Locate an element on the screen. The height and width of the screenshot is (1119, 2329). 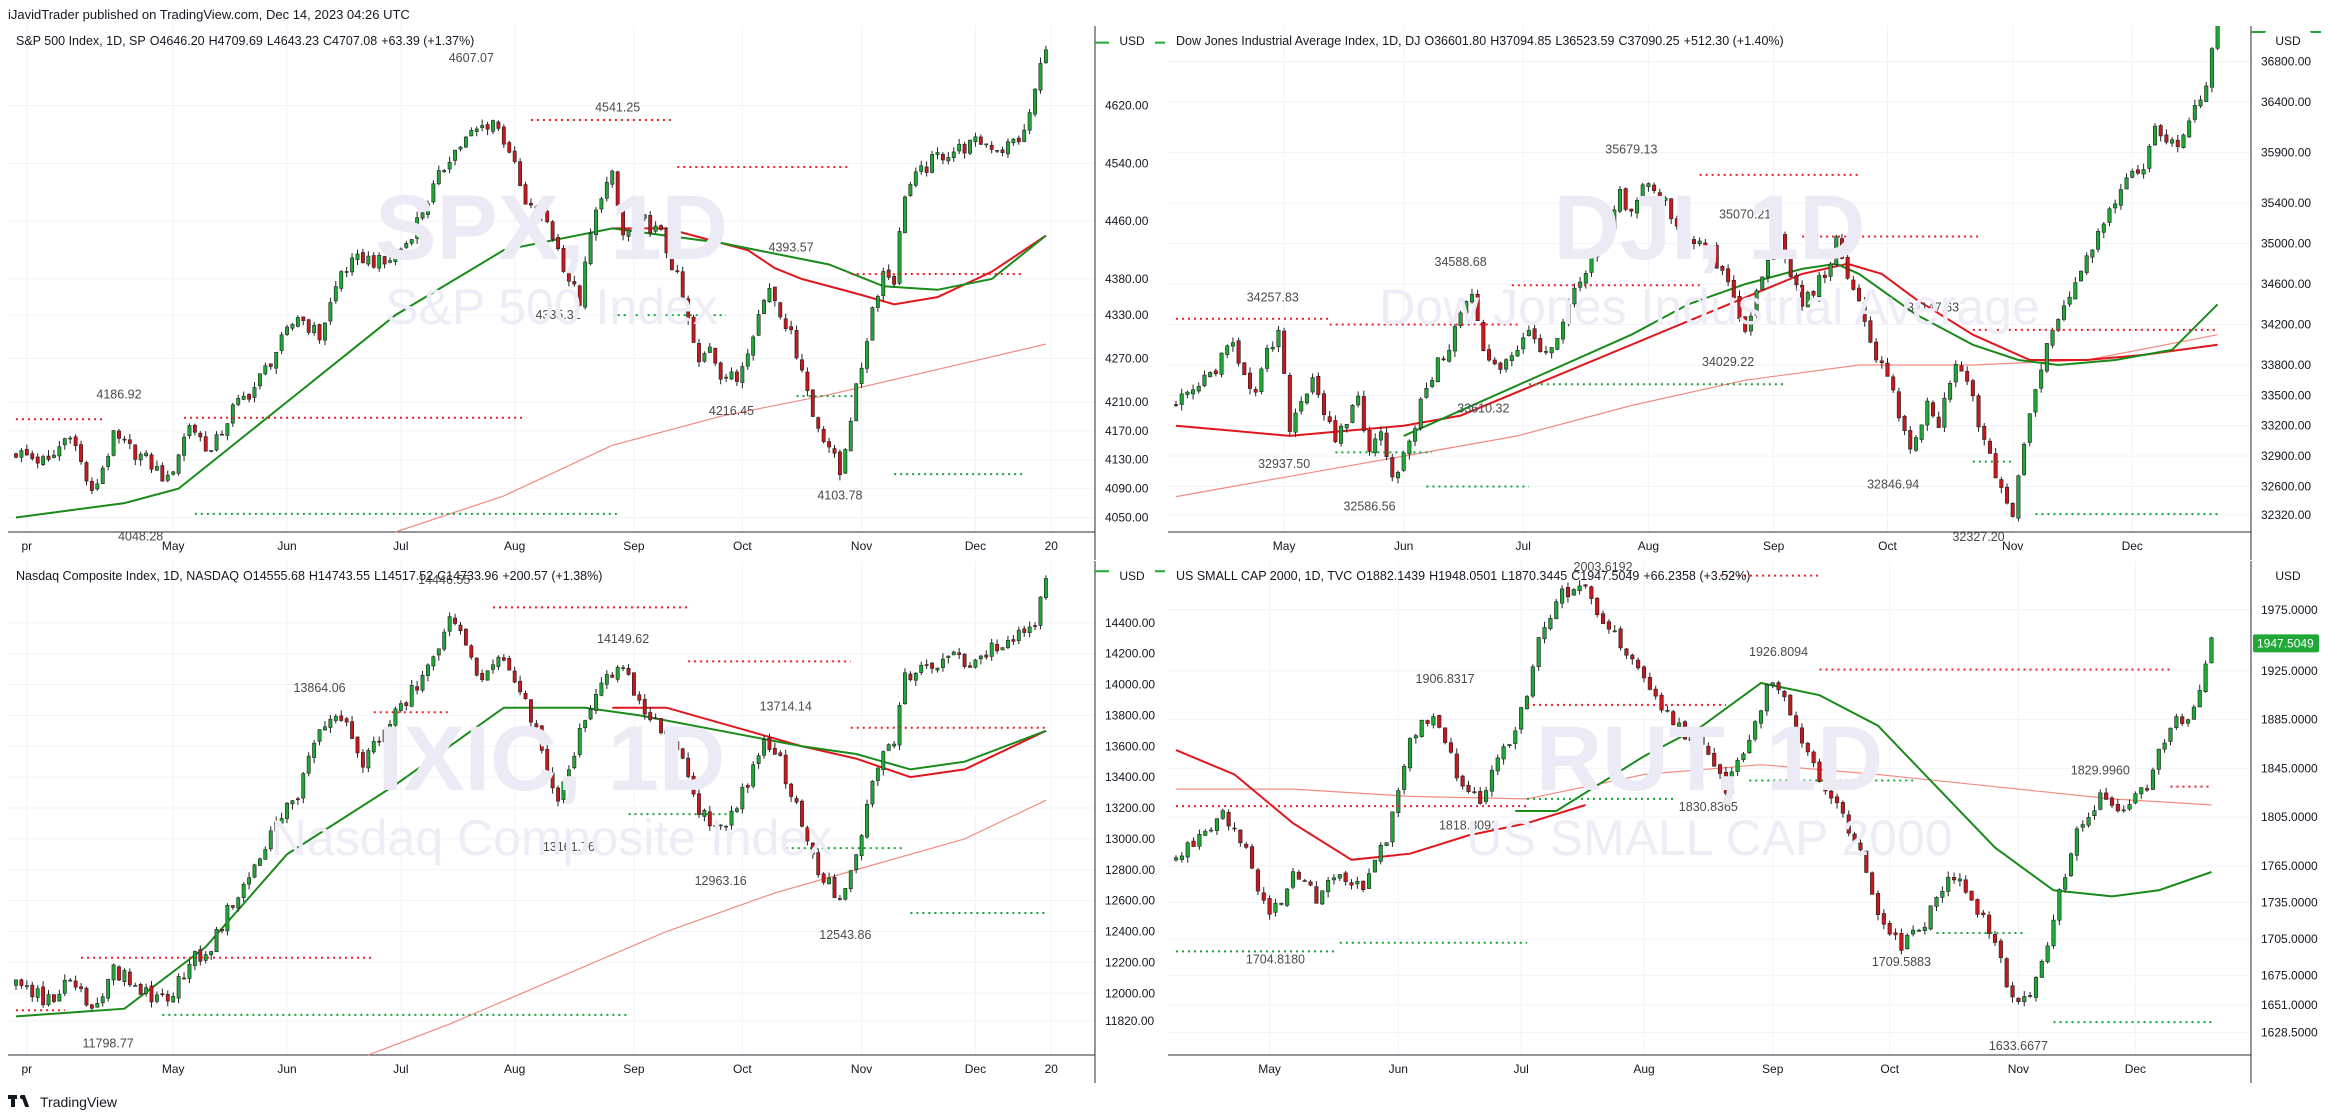
ohlc-high: H37094.85 is located at coordinates (1521, 41).